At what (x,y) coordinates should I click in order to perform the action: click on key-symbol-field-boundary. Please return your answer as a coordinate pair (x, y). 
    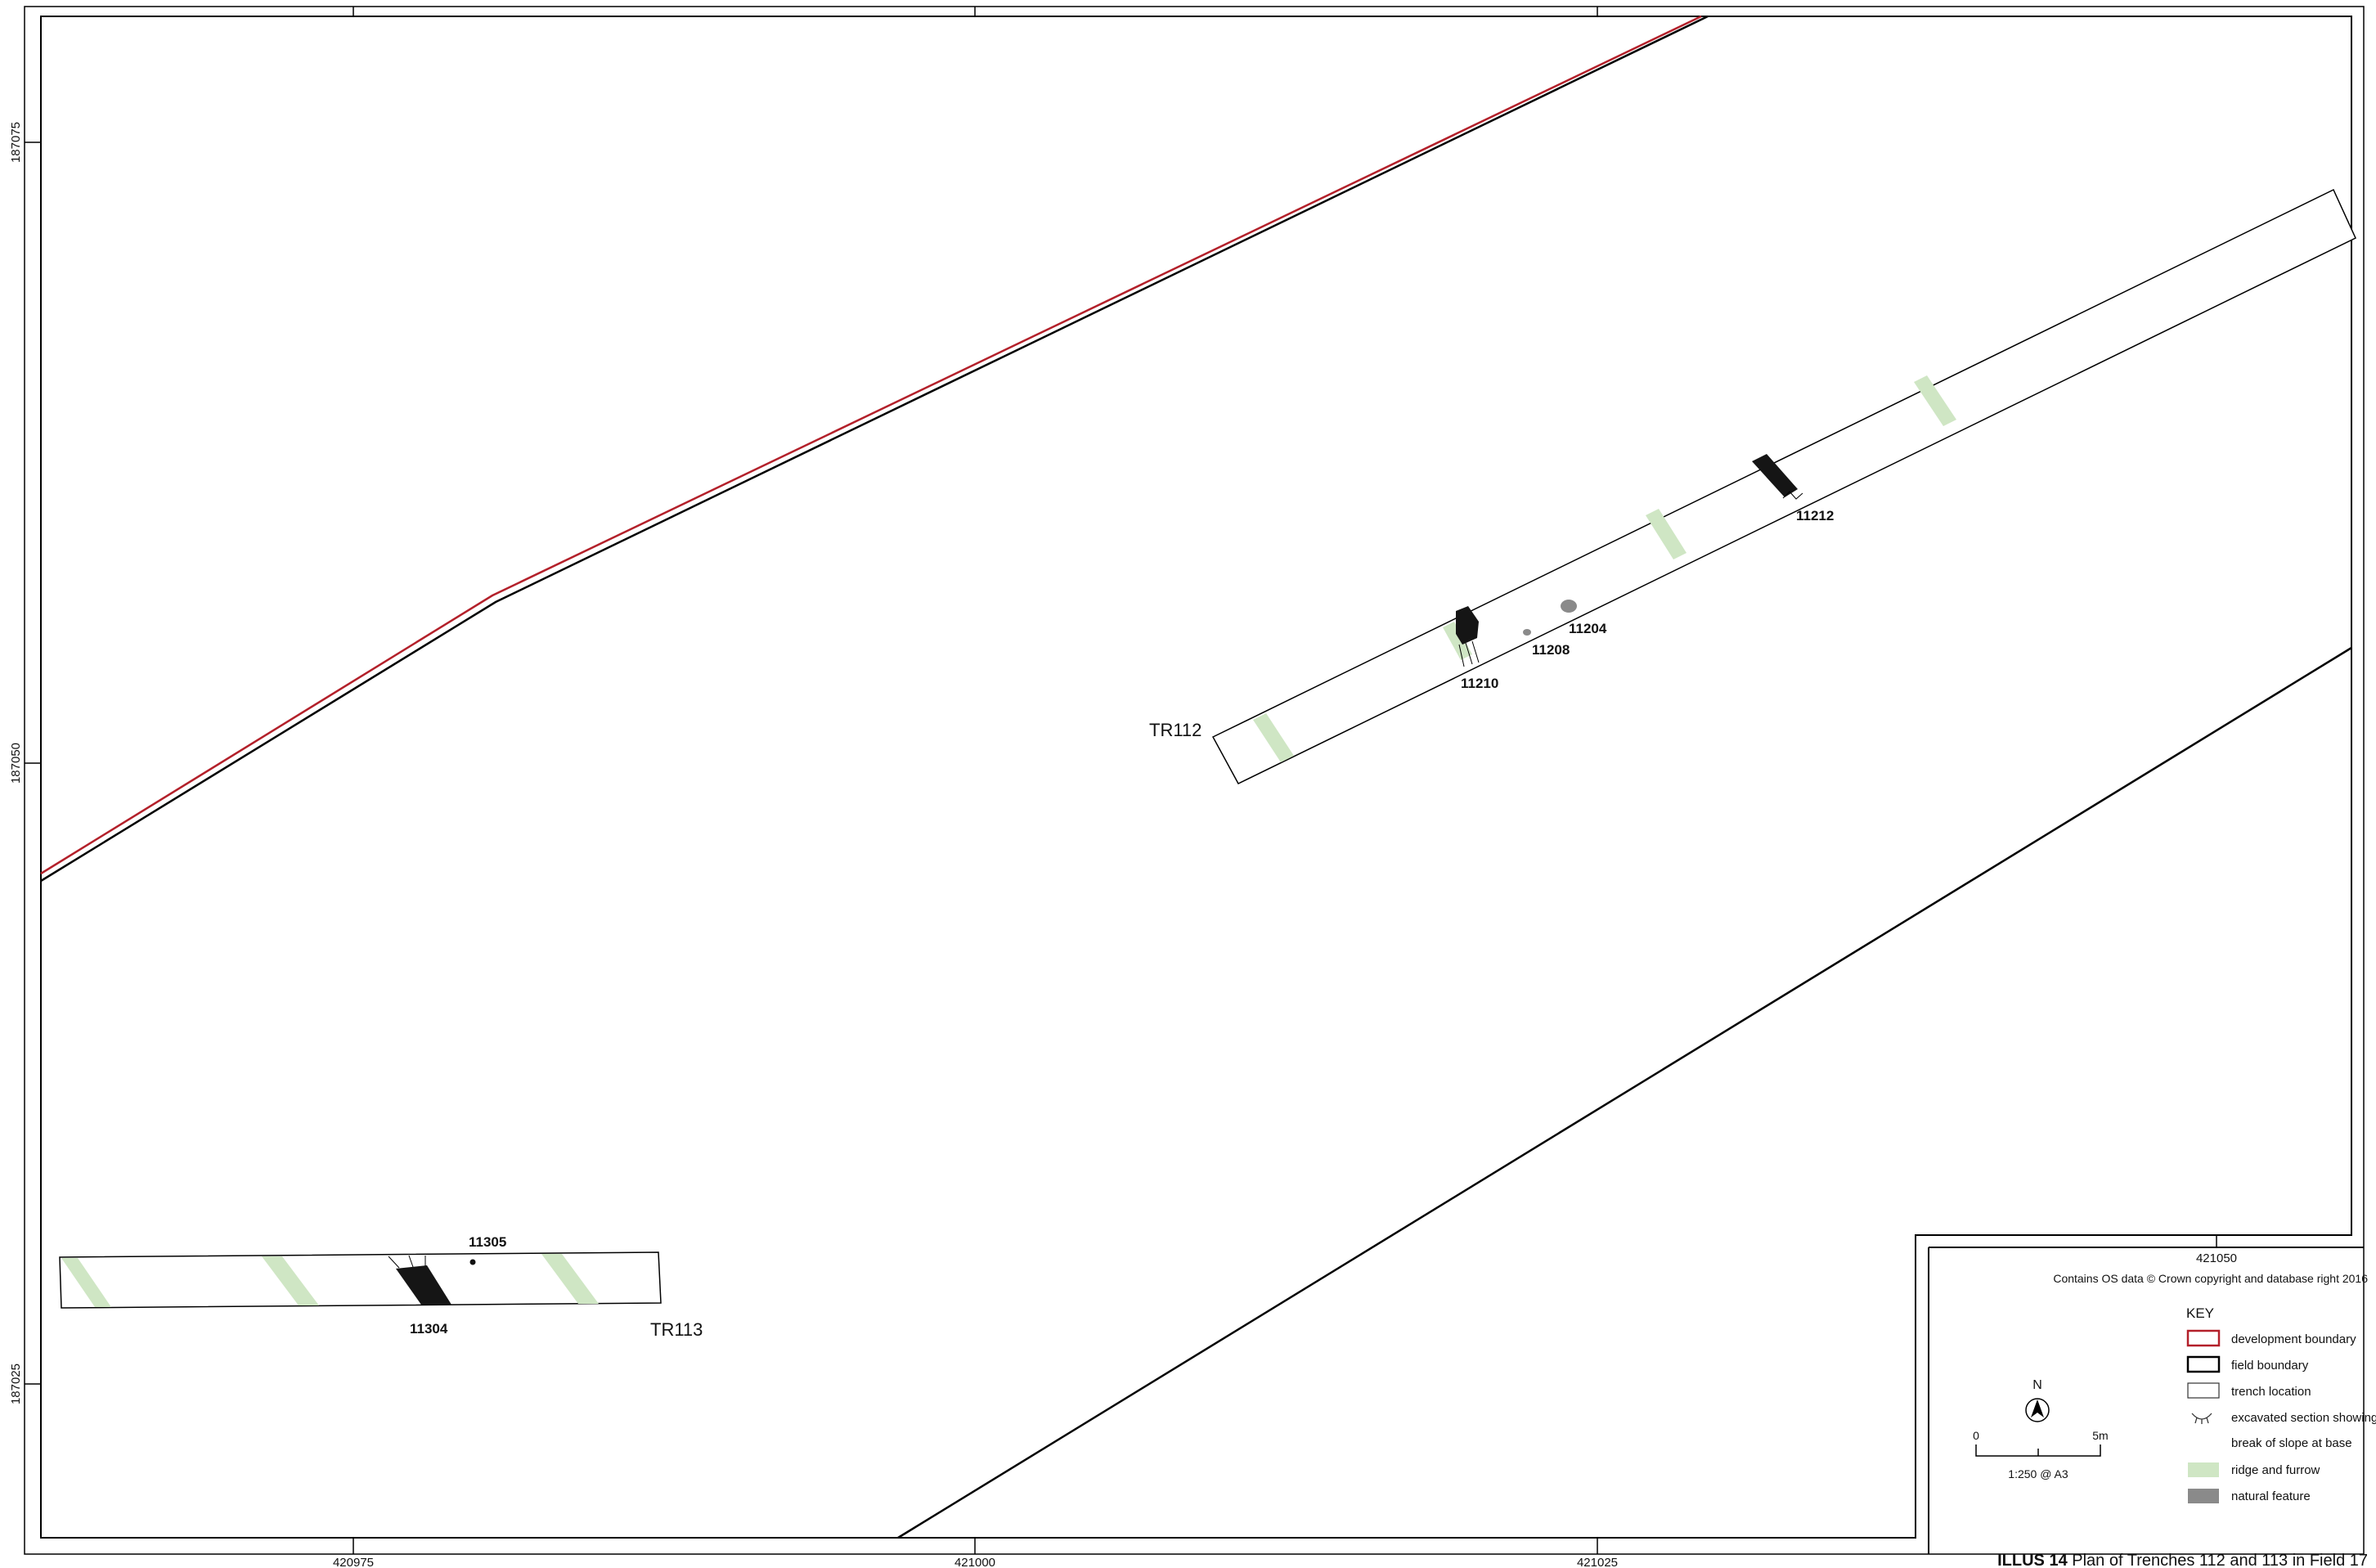
    Looking at the image, I should click on (2203, 1364).